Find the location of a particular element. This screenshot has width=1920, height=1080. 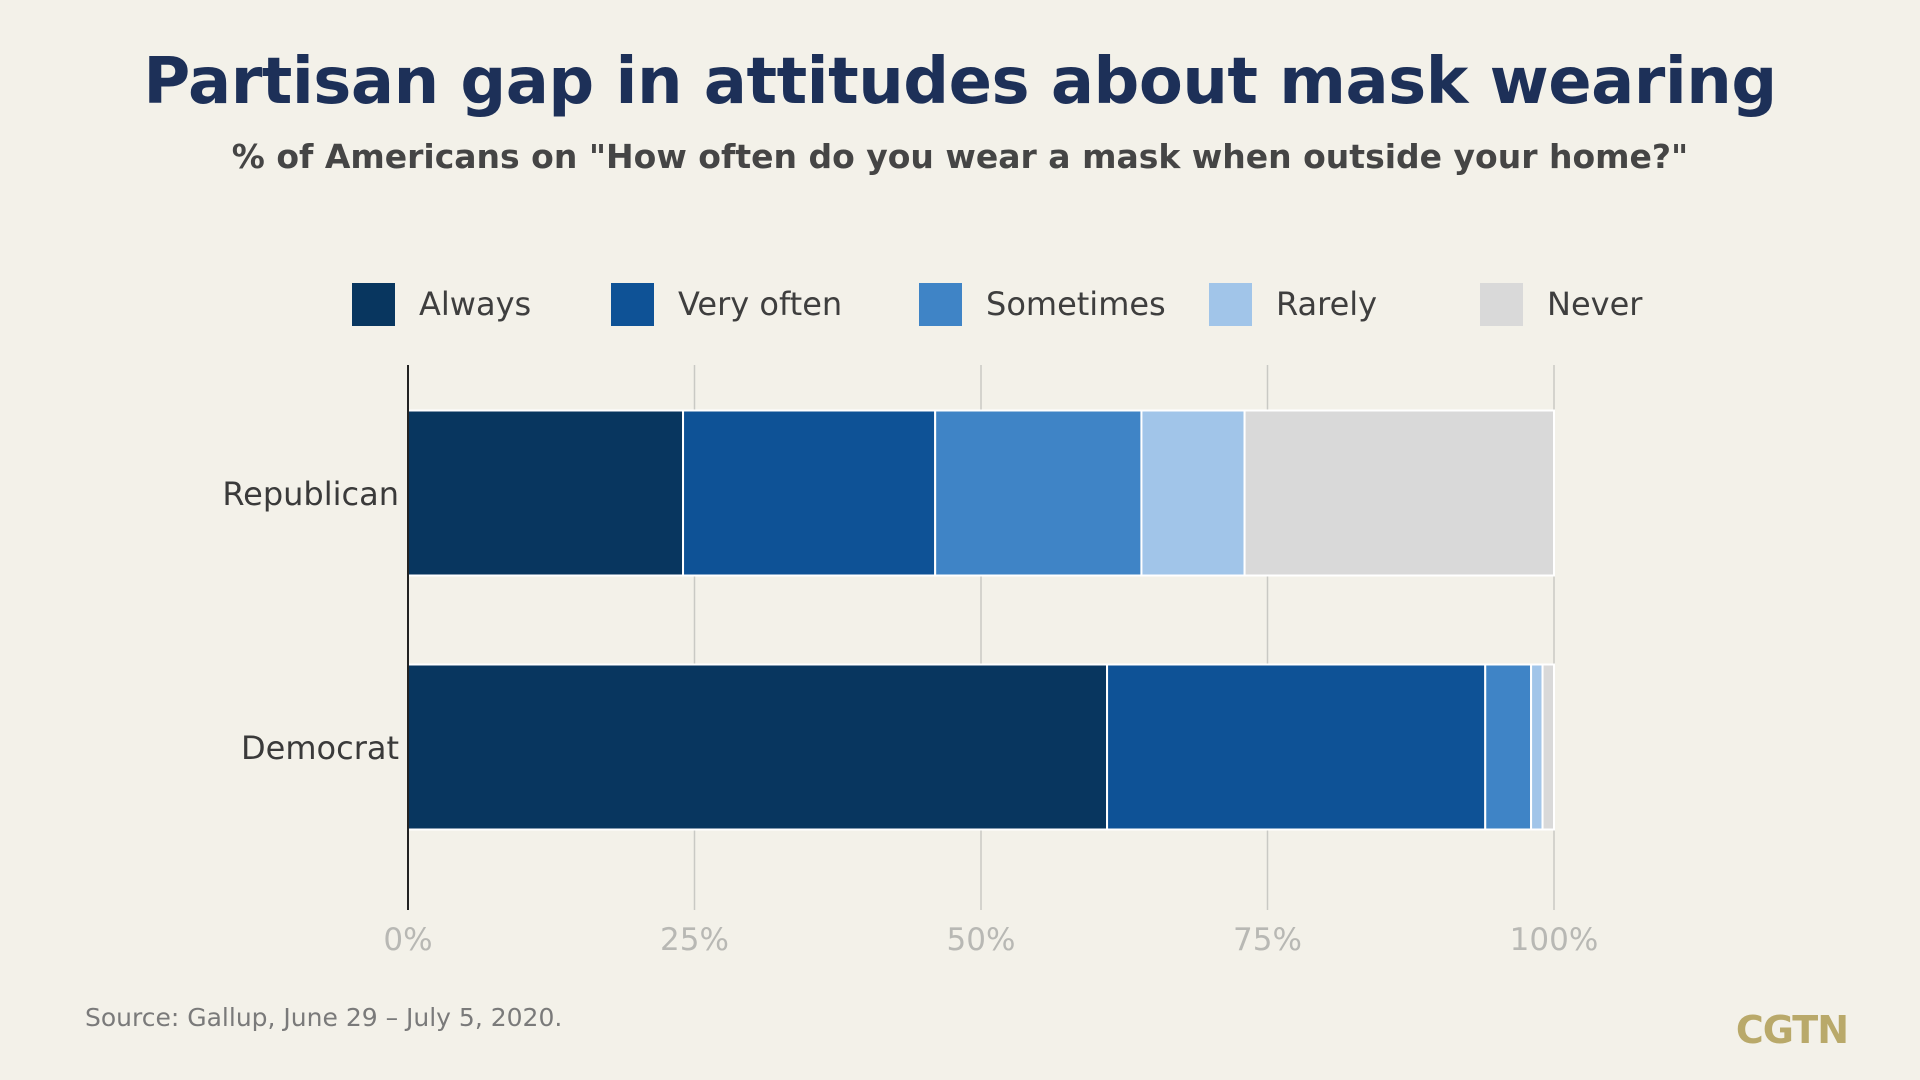

bar-democrat-very-often is located at coordinates (1296, 747).